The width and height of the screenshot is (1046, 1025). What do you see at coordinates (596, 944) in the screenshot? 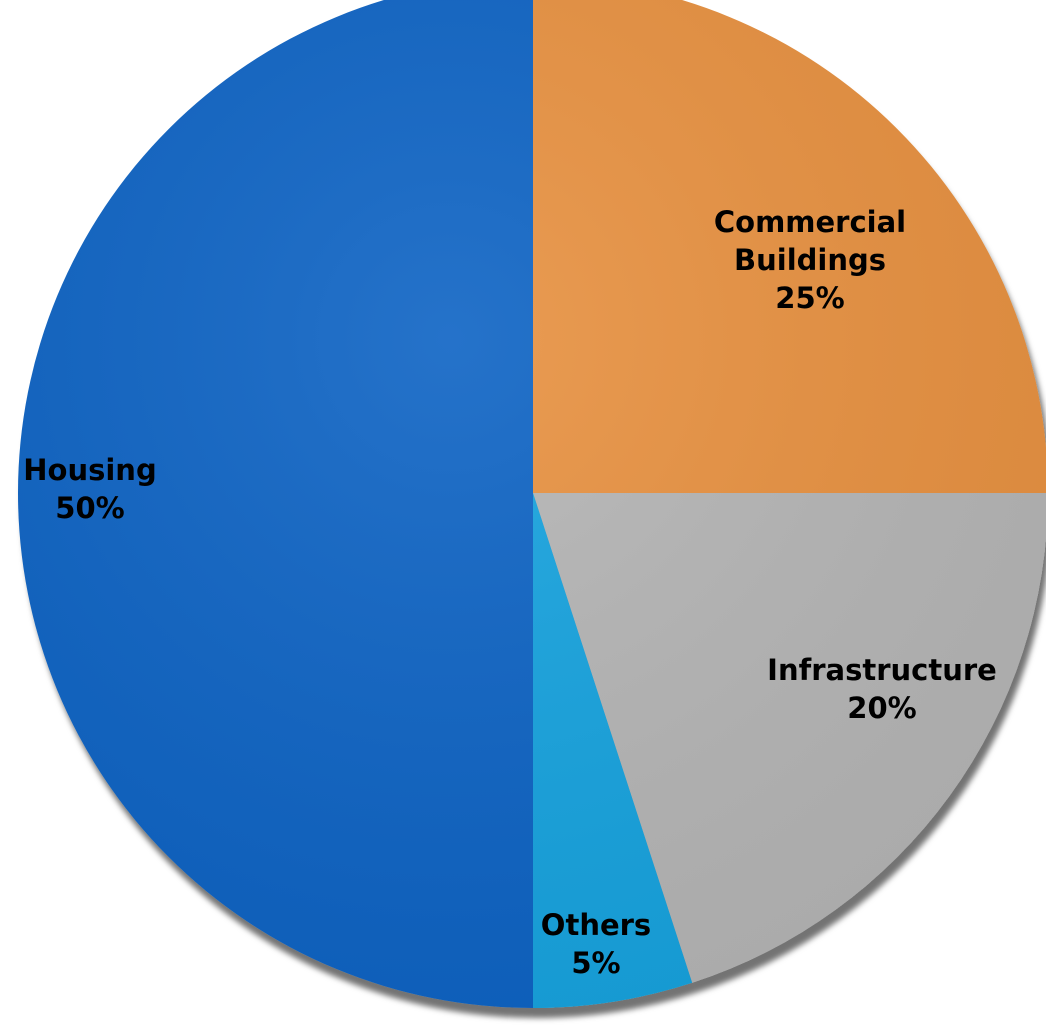
I see `pie-label-others: Others 5%` at bounding box center [596, 944].